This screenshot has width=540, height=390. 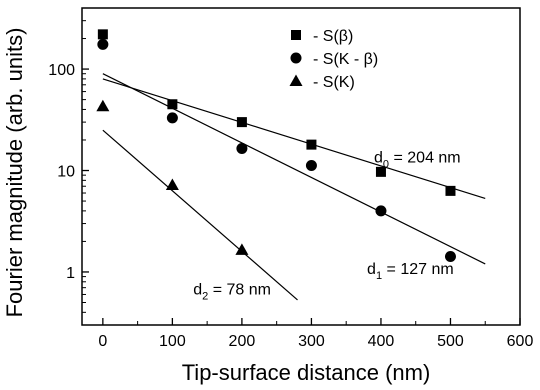 What do you see at coordinates (311, 341) in the screenshot?
I see `x-tick-label: 300` at bounding box center [311, 341].